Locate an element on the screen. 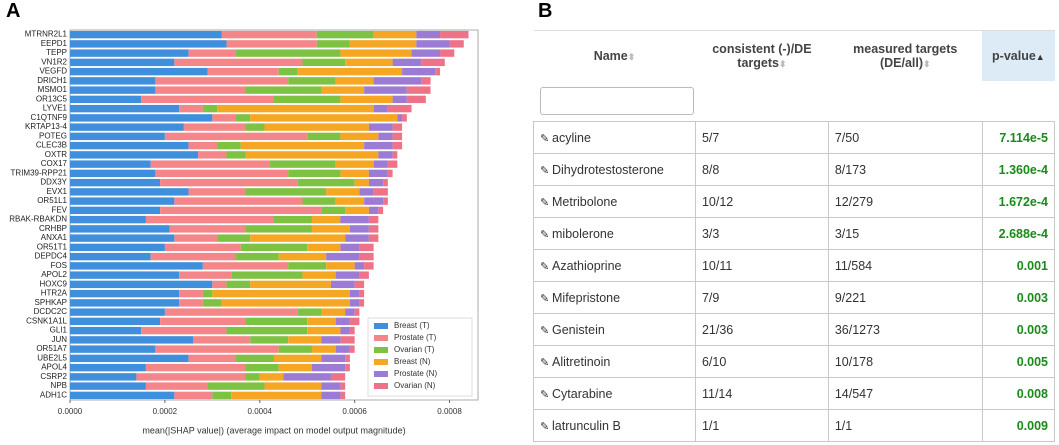 The image size is (1059, 445). legend-label: Ovarian (N) is located at coordinates (415, 385).